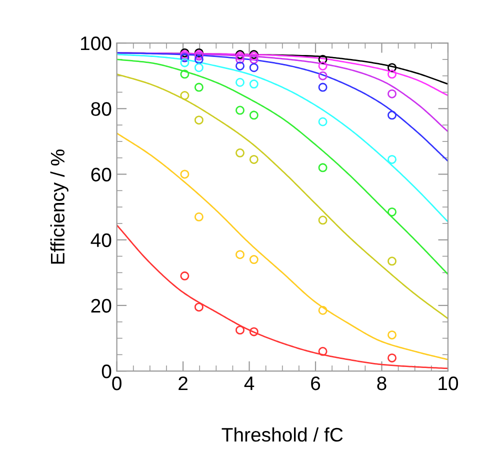  Describe the element at coordinates (101, 240) in the screenshot. I see `y-tick-label: 40` at that location.